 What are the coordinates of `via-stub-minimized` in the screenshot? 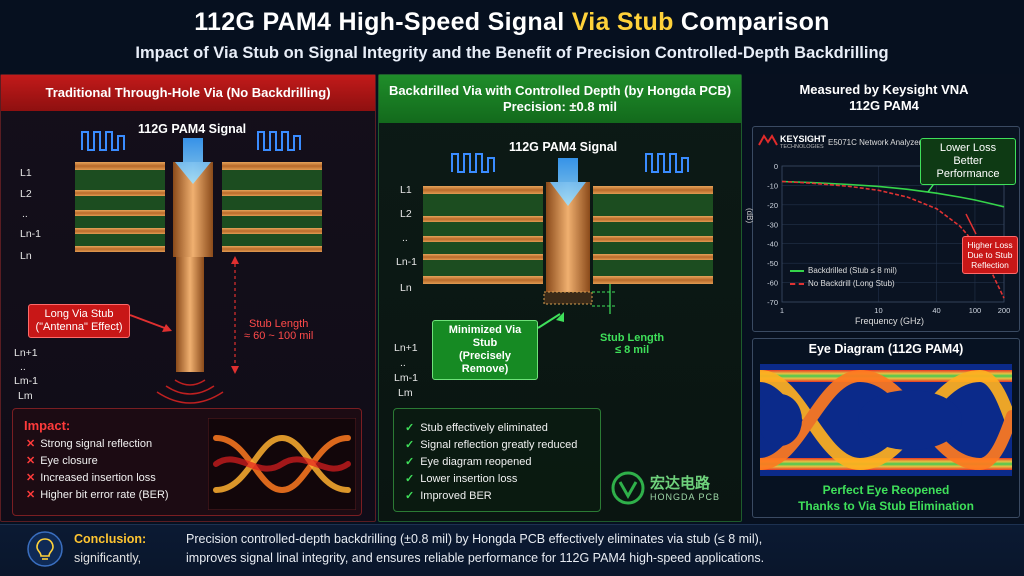 It's located at (568, 298).